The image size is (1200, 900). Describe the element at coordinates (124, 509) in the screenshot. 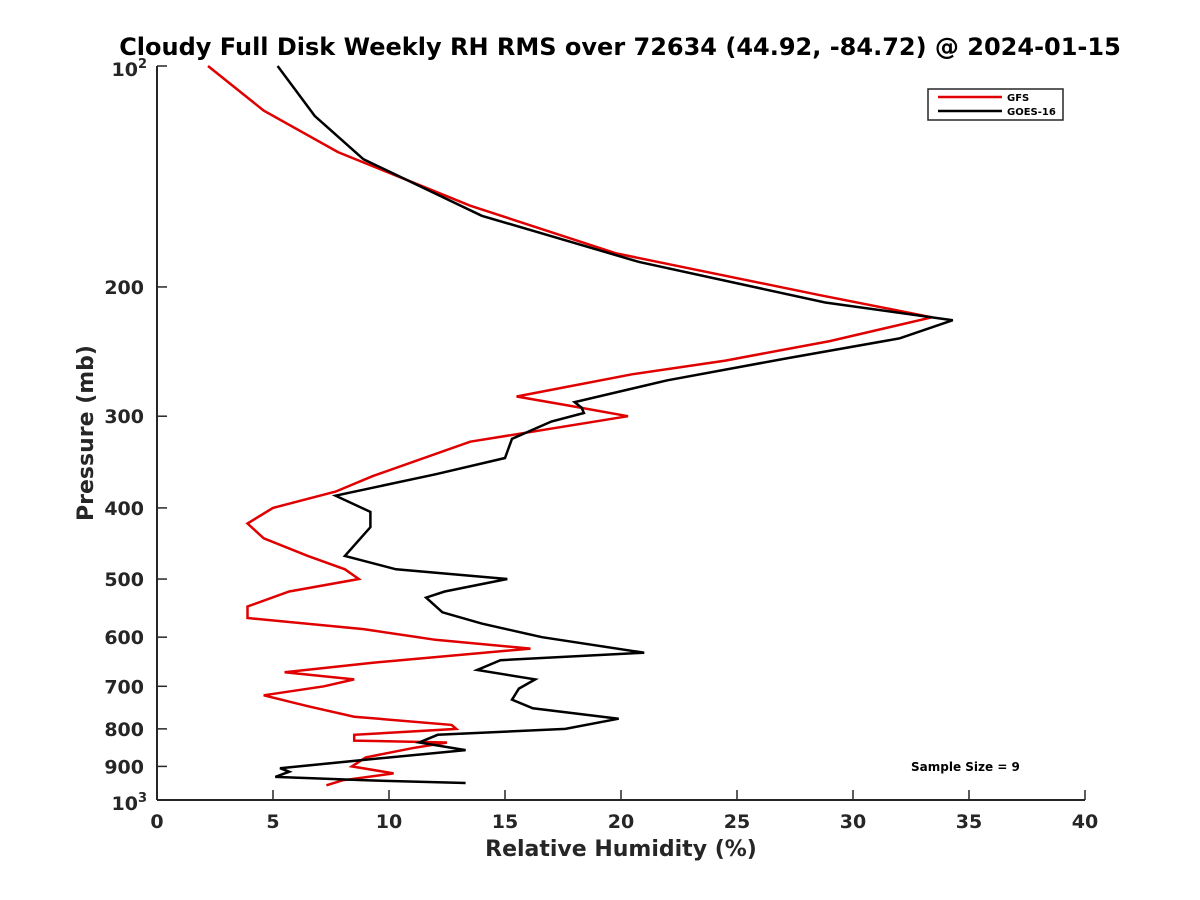

I see `y-tick-label: 400` at that location.